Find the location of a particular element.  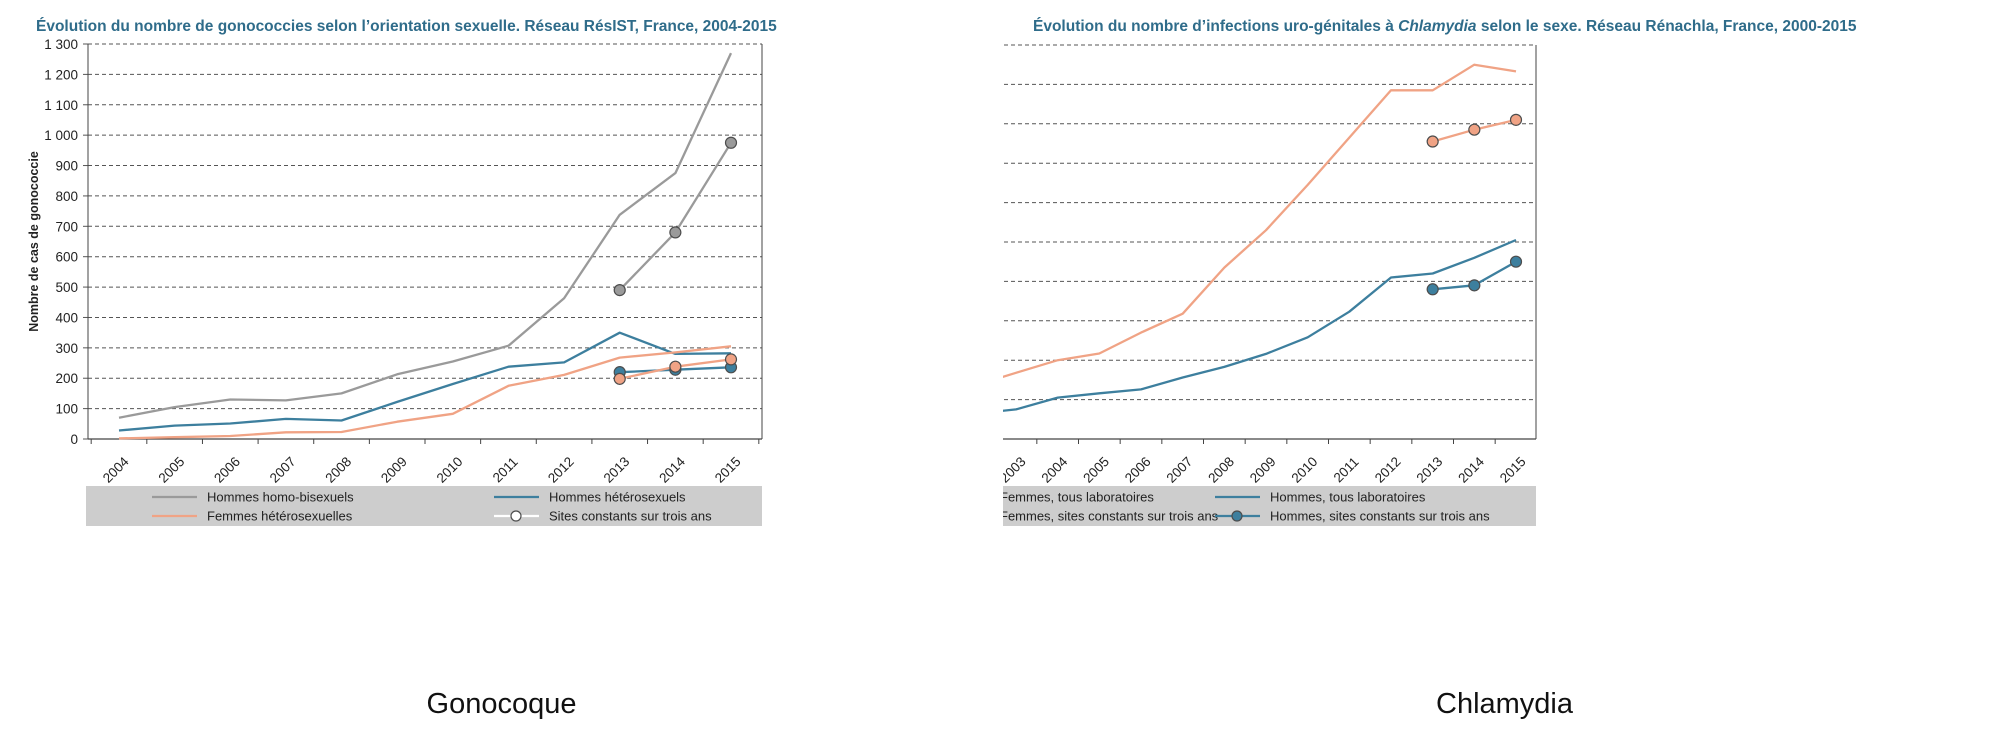

legend-label: Hommes, tous laboratoires is located at coordinates (1348, 497).